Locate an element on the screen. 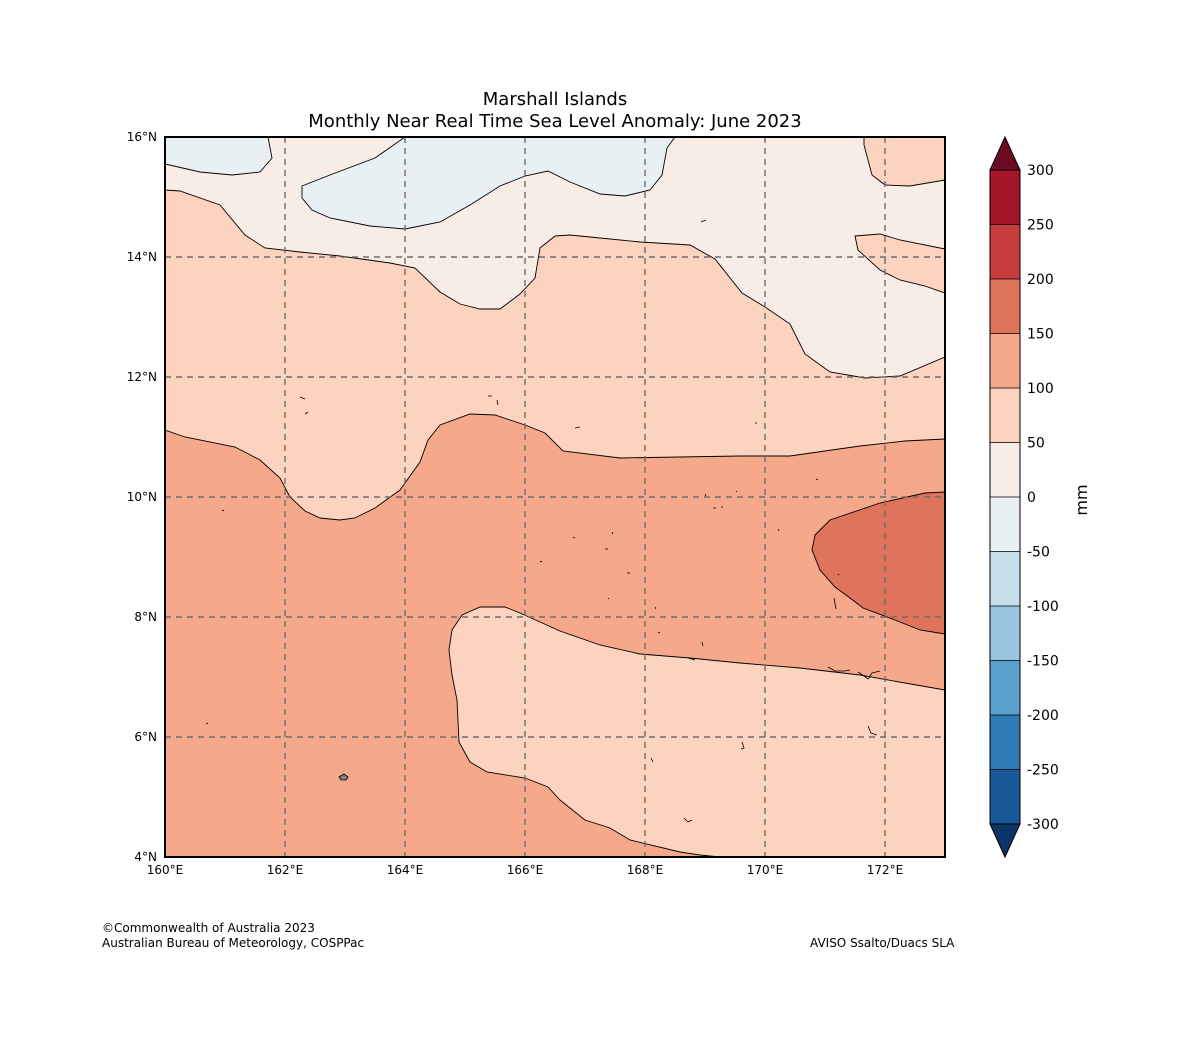  colorbar-tick-label: -150 is located at coordinates (1043, 662).